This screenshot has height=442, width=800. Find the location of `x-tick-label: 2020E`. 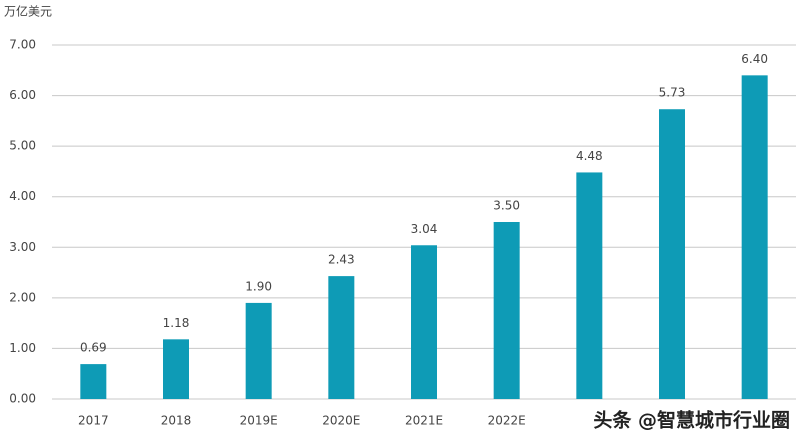

x-tick-label: 2020E is located at coordinates (341, 421).